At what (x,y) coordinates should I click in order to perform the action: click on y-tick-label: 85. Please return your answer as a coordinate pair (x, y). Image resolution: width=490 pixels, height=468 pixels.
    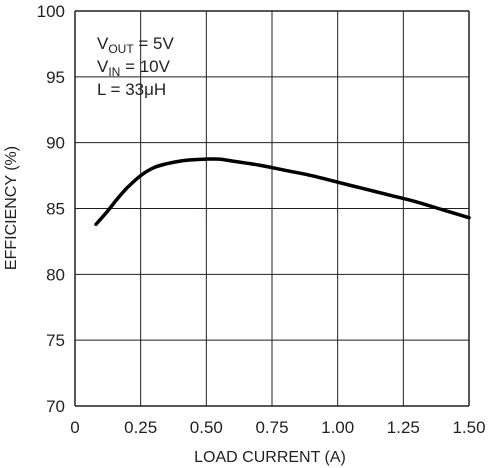
    Looking at the image, I should click on (55, 209).